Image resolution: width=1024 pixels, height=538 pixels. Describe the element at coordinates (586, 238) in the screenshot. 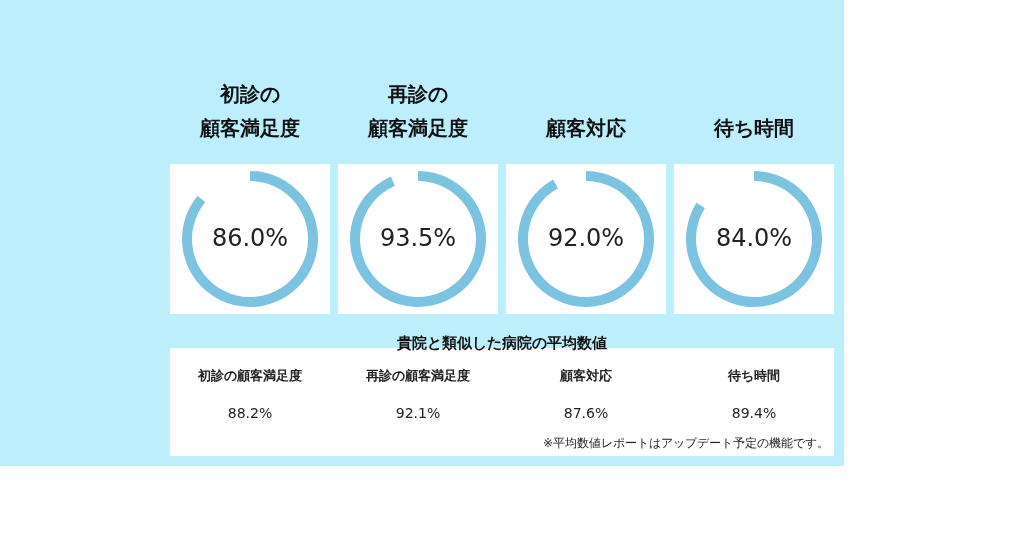

I see `data-label: 92.0%` at that location.